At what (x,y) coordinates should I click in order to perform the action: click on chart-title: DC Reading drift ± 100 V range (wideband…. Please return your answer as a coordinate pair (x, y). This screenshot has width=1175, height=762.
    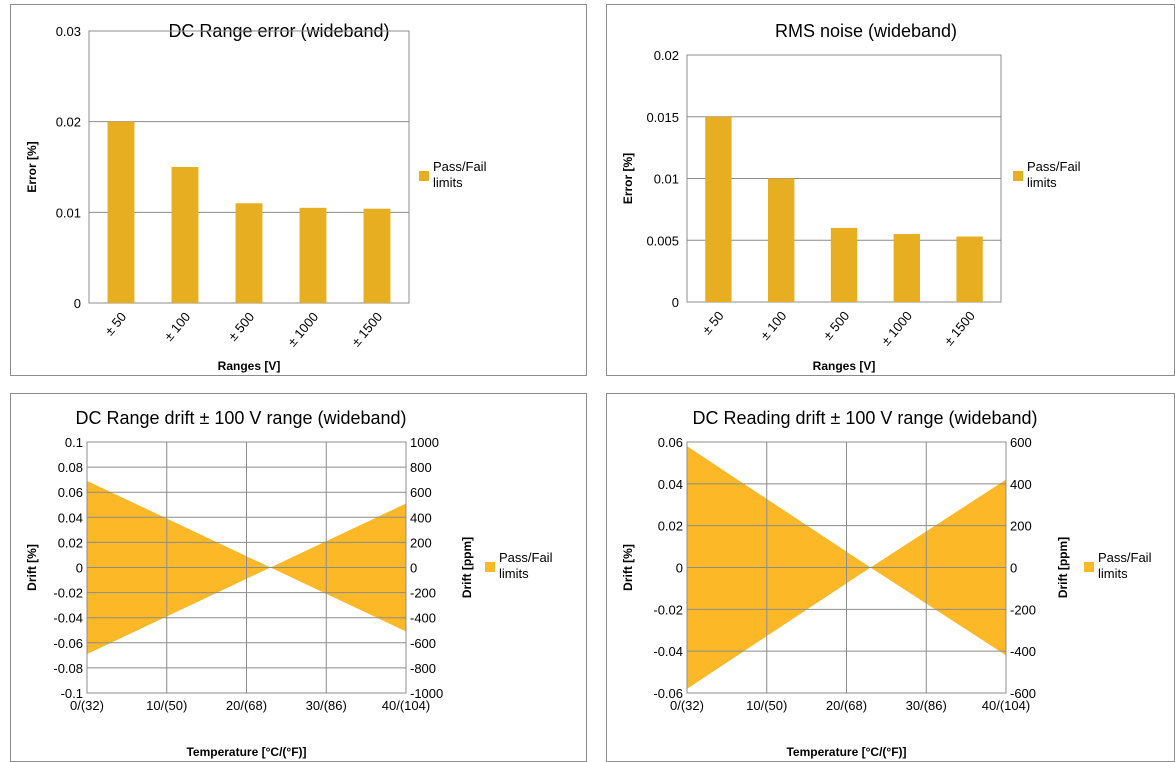
    Looking at the image, I should click on (864, 418).